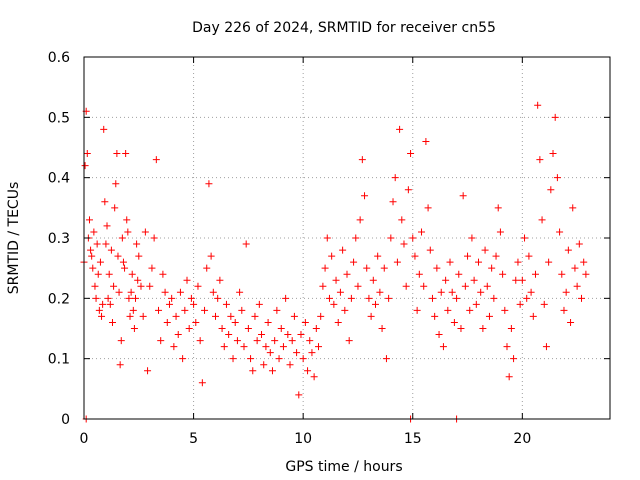  What do you see at coordinates (193, 439) in the screenshot?
I see `x-tick-label: 5` at bounding box center [193, 439].